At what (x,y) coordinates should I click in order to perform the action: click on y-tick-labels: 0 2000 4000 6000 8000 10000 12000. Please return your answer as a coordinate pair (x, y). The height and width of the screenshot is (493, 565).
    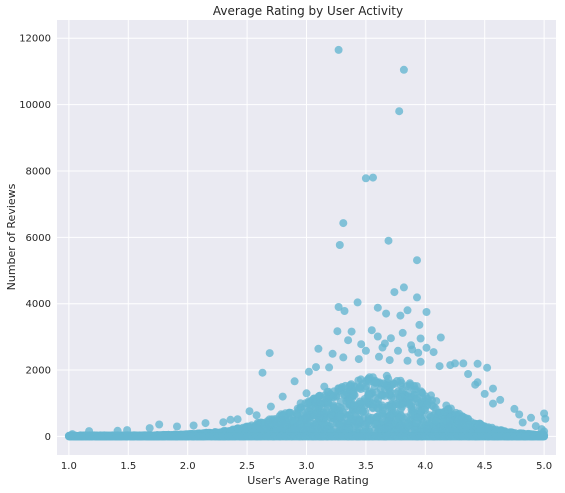
    Looking at the image, I should click on (35, 238).